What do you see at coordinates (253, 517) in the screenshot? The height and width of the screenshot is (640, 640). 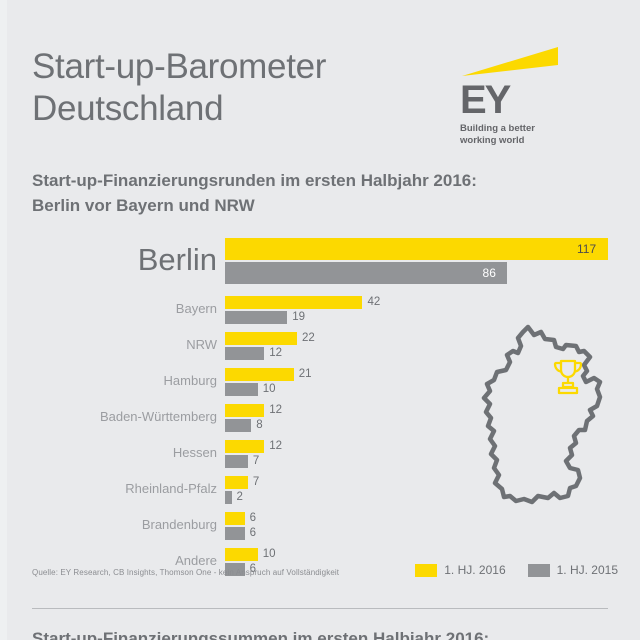 I see `bar-value-2016: 6` at bounding box center [253, 517].